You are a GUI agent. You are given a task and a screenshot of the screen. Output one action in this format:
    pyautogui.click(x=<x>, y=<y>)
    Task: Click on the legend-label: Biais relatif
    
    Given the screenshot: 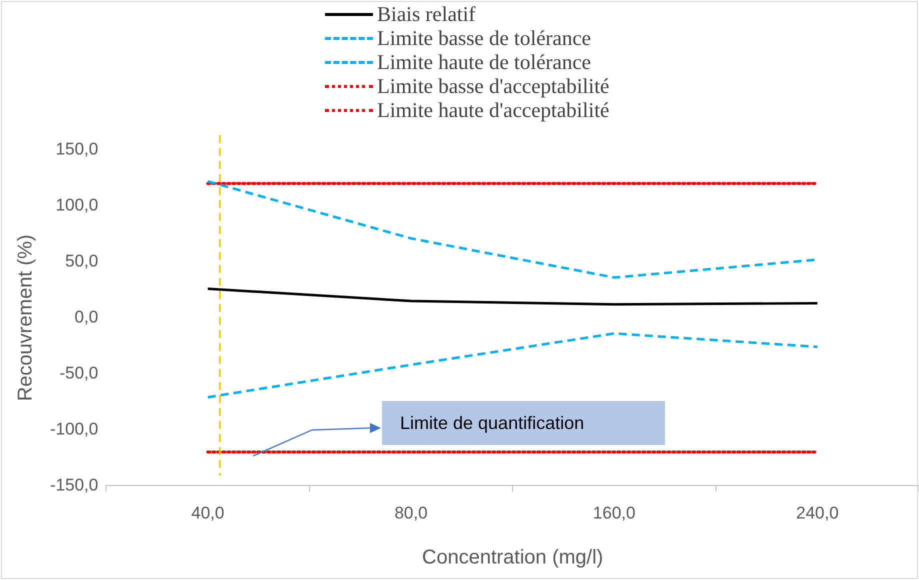 What is the action you would take?
    pyautogui.click(x=426, y=14)
    